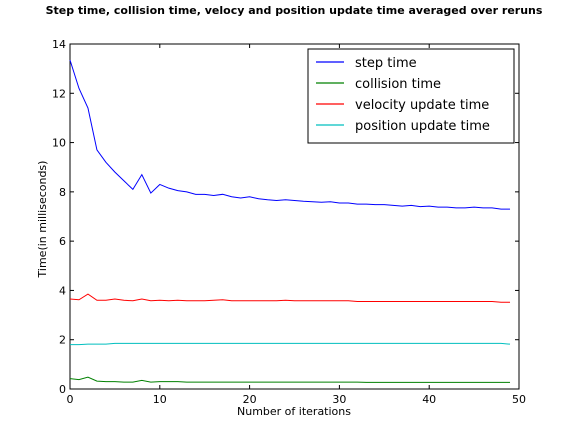 Image resolution: width=576 pixels, height=432 pixels. Describe the element at coordinates (339, 399) in the screenshot. I see `x-tick-label: 30` at that location.